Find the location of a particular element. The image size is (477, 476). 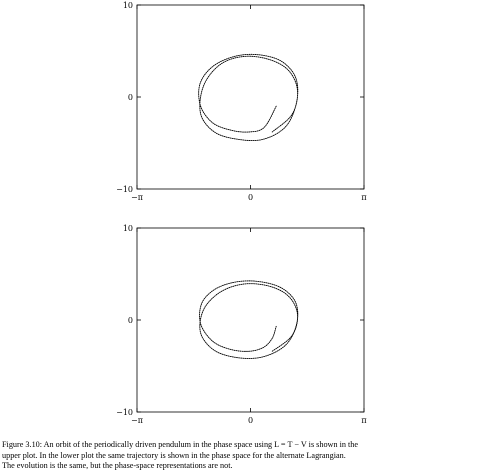

upper-x-tick-label: −π is located at coordinates (137, 197).